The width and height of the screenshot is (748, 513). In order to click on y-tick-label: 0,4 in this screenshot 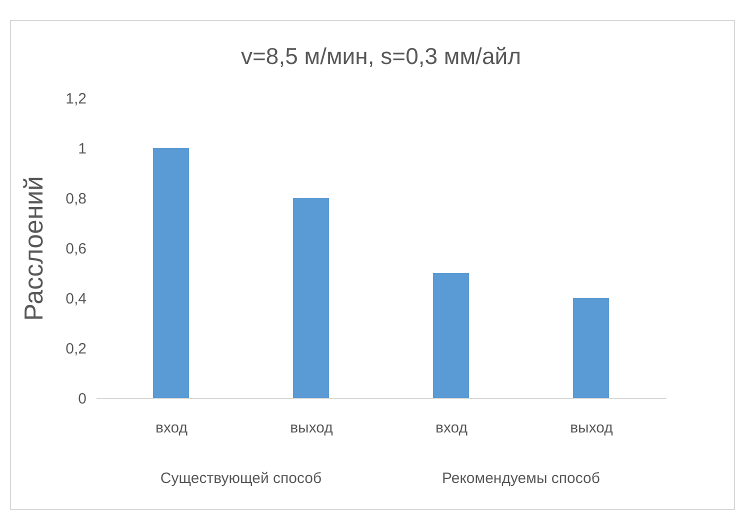, I will do `click(76, 299)`.